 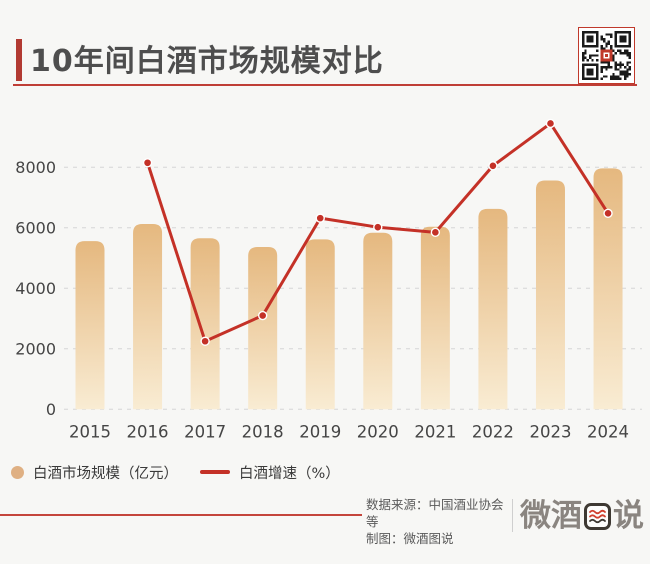 I want to click on line-point-2020, so click(x=378, y=227).